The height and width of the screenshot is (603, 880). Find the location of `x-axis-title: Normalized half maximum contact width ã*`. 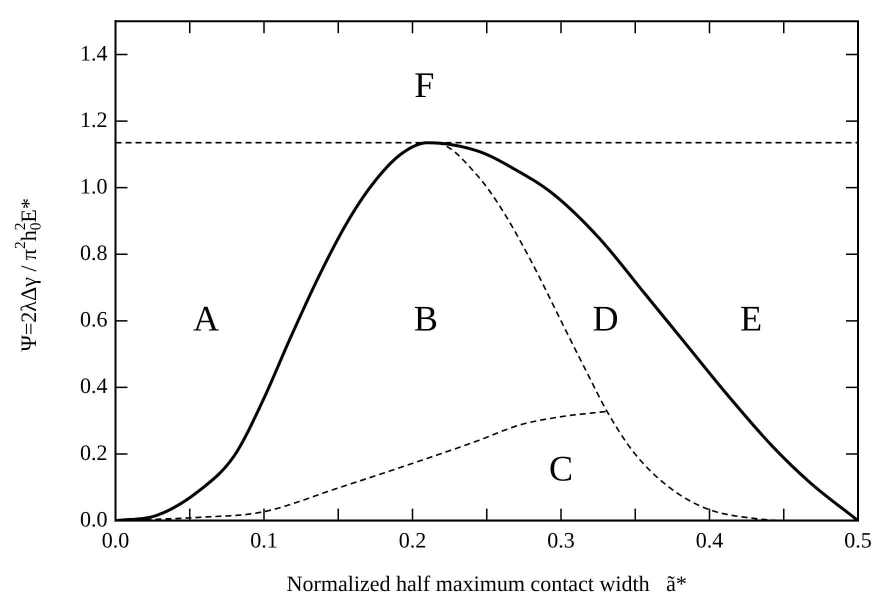

x-axis-title: Normalized half maximum contact width ã* is located at coordinates (486, 583).